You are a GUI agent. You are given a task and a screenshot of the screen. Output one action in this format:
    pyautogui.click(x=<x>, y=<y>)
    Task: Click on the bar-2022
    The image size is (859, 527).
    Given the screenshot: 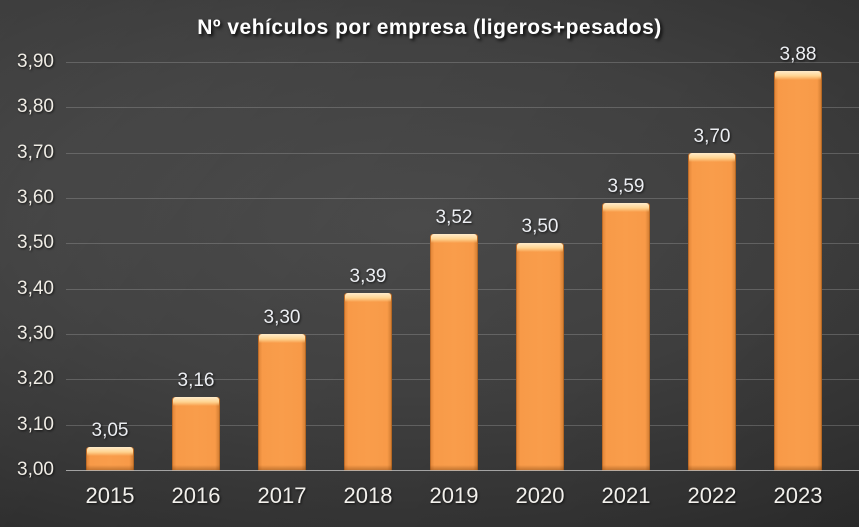 What is the action you would take?
    pyautogui.click(x=712, y=312)
    